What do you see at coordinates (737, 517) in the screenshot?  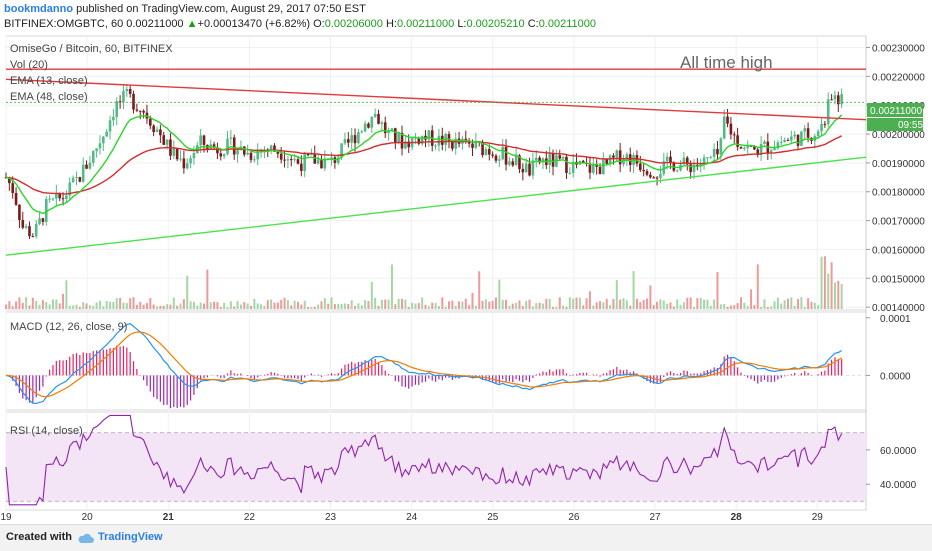 I see `time-tick-label: 28` at bounding box center [737, 517].